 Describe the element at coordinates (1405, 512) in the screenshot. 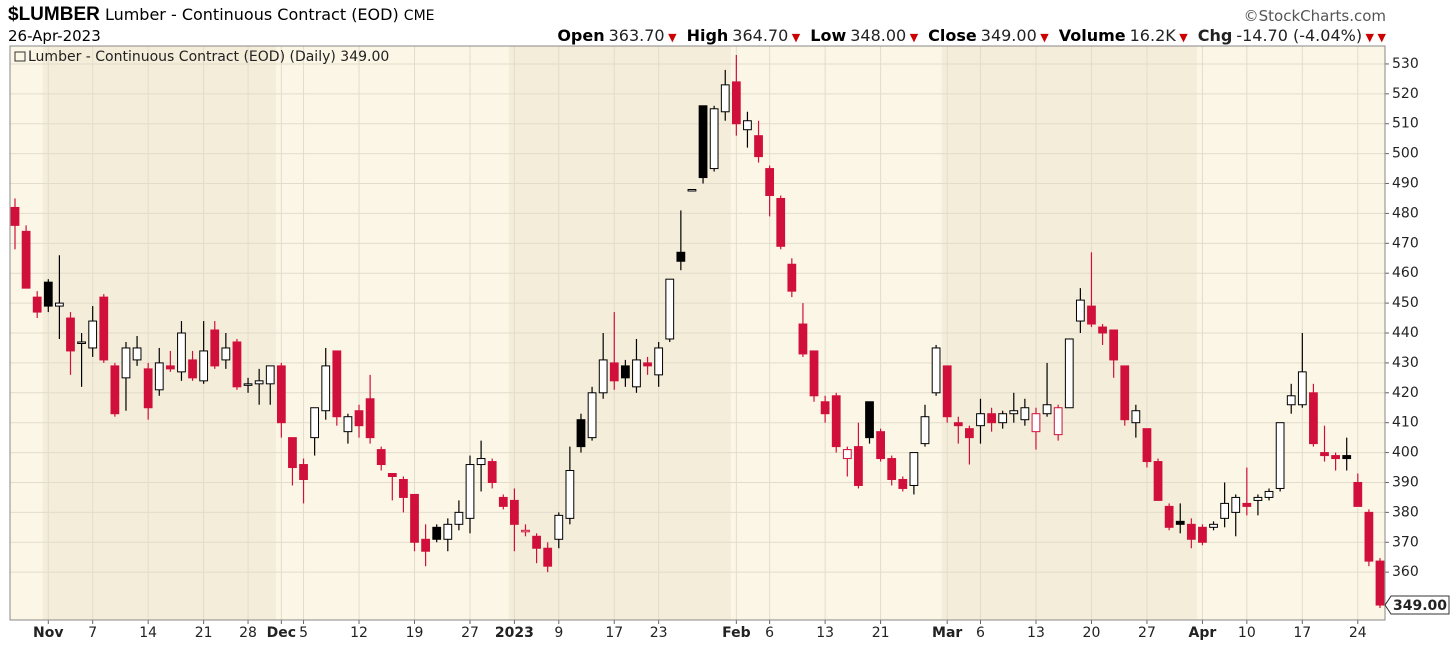

I see `y-tick-label: 380` at that location.